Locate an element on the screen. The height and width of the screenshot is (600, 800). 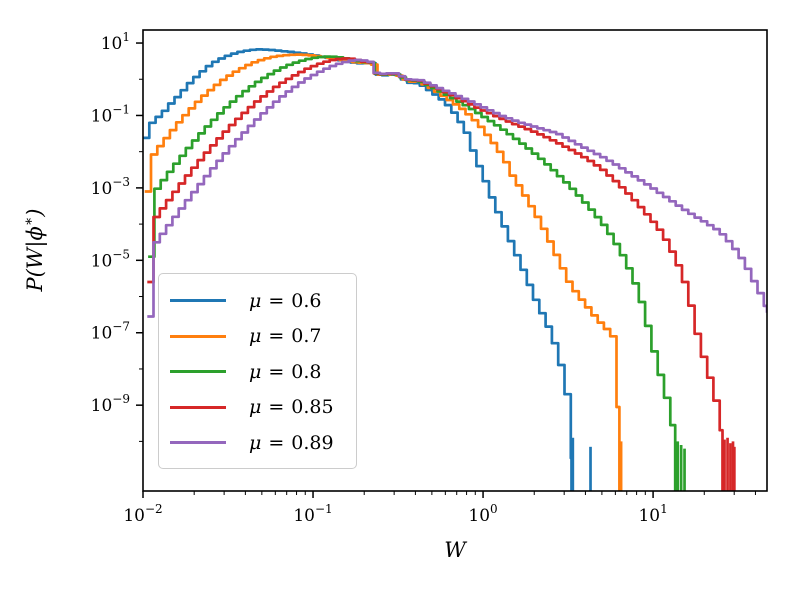
legend-item-mu-0.6: μ = 0.6 is located at coordinates (263, 301).